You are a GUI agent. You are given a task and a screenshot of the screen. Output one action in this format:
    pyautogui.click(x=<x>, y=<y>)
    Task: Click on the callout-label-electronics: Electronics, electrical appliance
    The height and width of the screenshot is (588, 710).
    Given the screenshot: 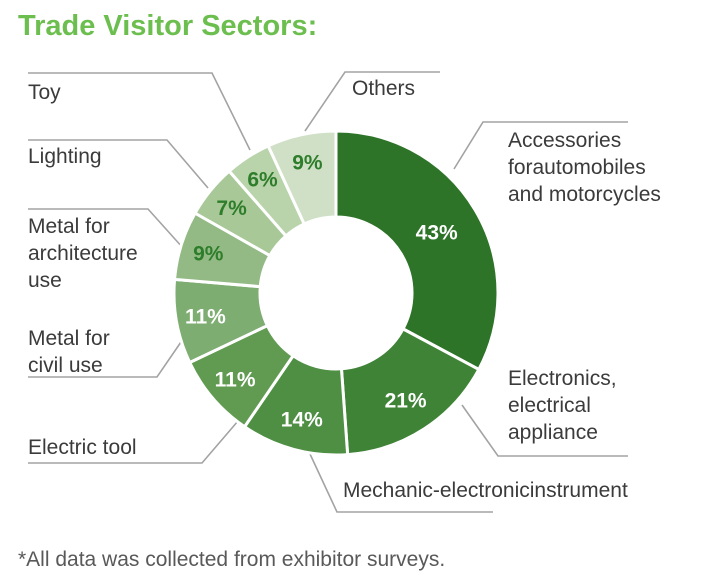 What is the action you would take?
    pyautogui.click(x=562, y=405)
    